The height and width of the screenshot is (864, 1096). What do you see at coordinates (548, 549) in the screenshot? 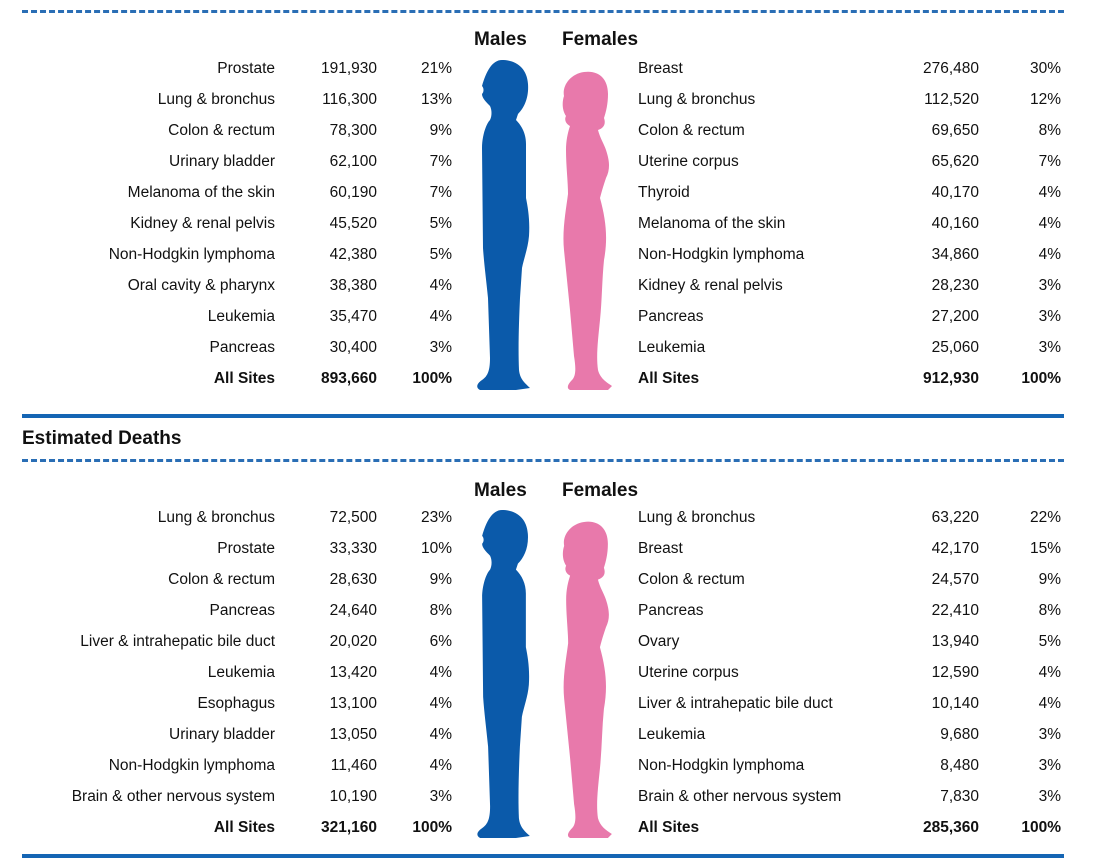
I see `male-table-row: Prostate 33,330 10%` at bounding box center [548, 549].